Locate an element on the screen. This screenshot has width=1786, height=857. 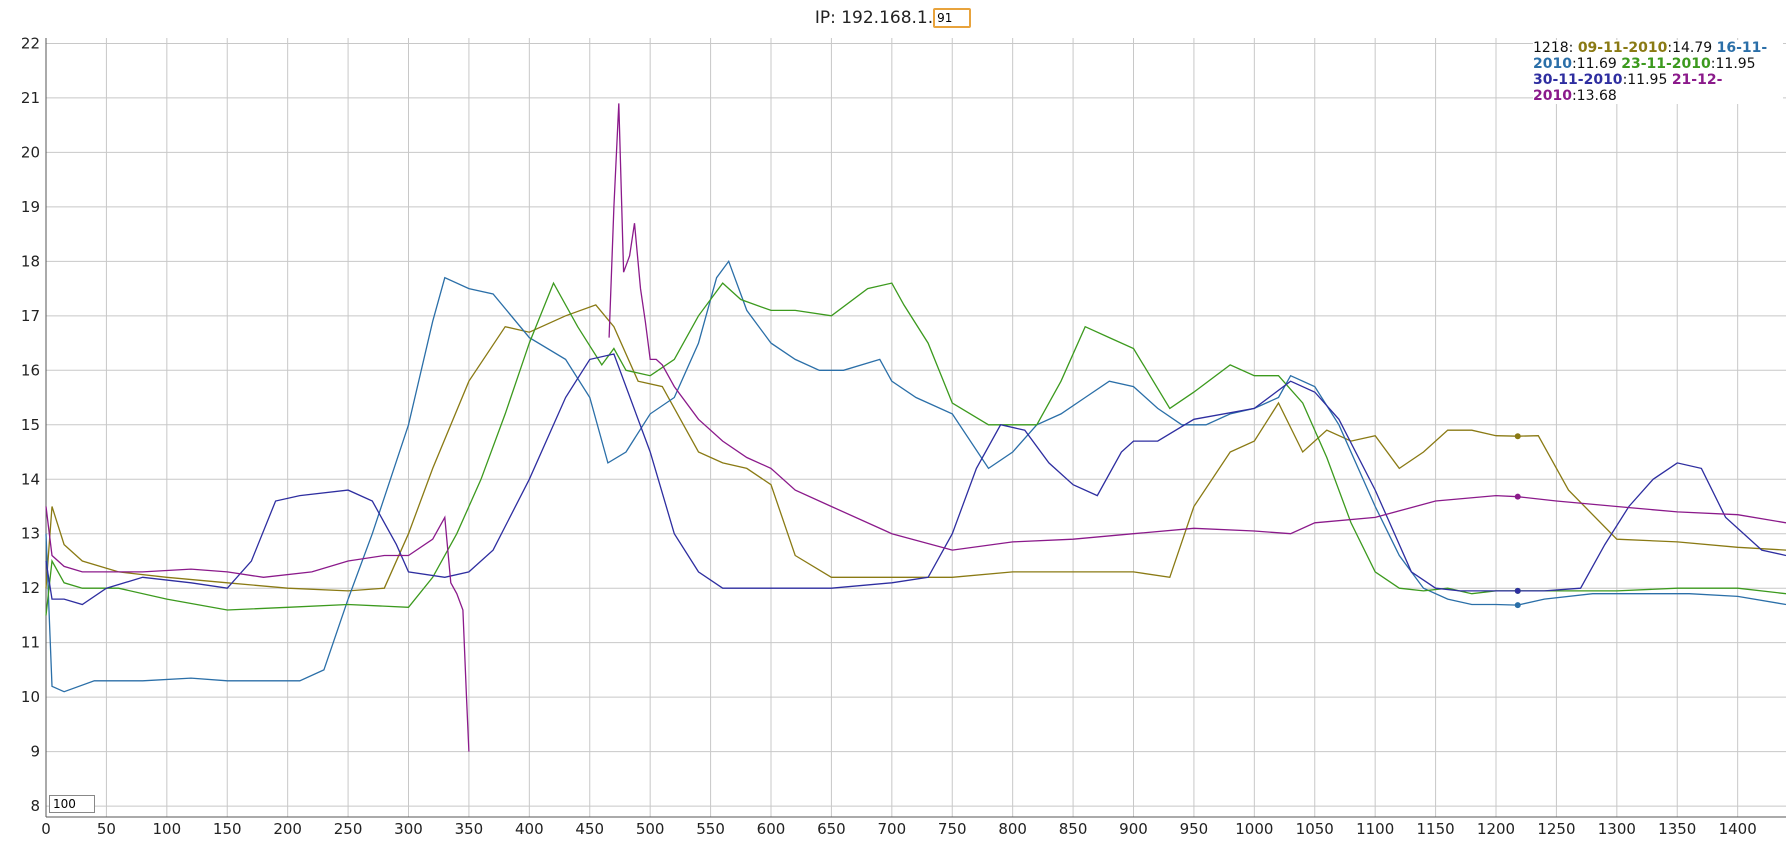
legend-value: :11.69 is located at coordinates (1594, 64).